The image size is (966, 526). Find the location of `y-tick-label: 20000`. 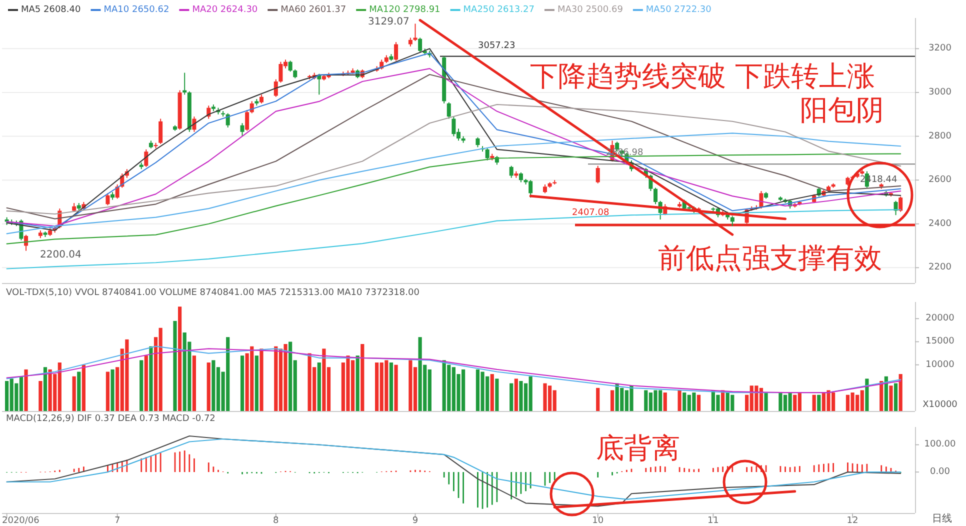

y-tick-label: 20000 is located at coordinates (940, 319).